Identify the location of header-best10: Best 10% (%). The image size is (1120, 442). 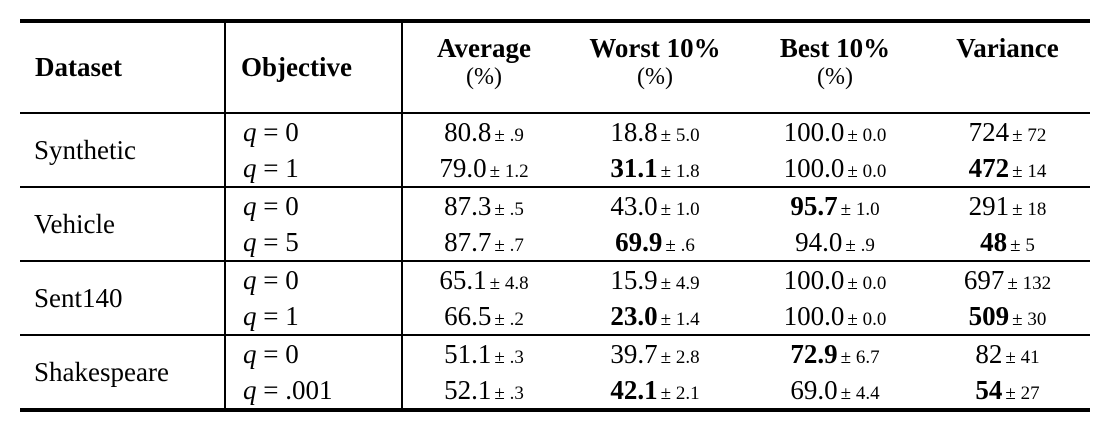
(835, 67).